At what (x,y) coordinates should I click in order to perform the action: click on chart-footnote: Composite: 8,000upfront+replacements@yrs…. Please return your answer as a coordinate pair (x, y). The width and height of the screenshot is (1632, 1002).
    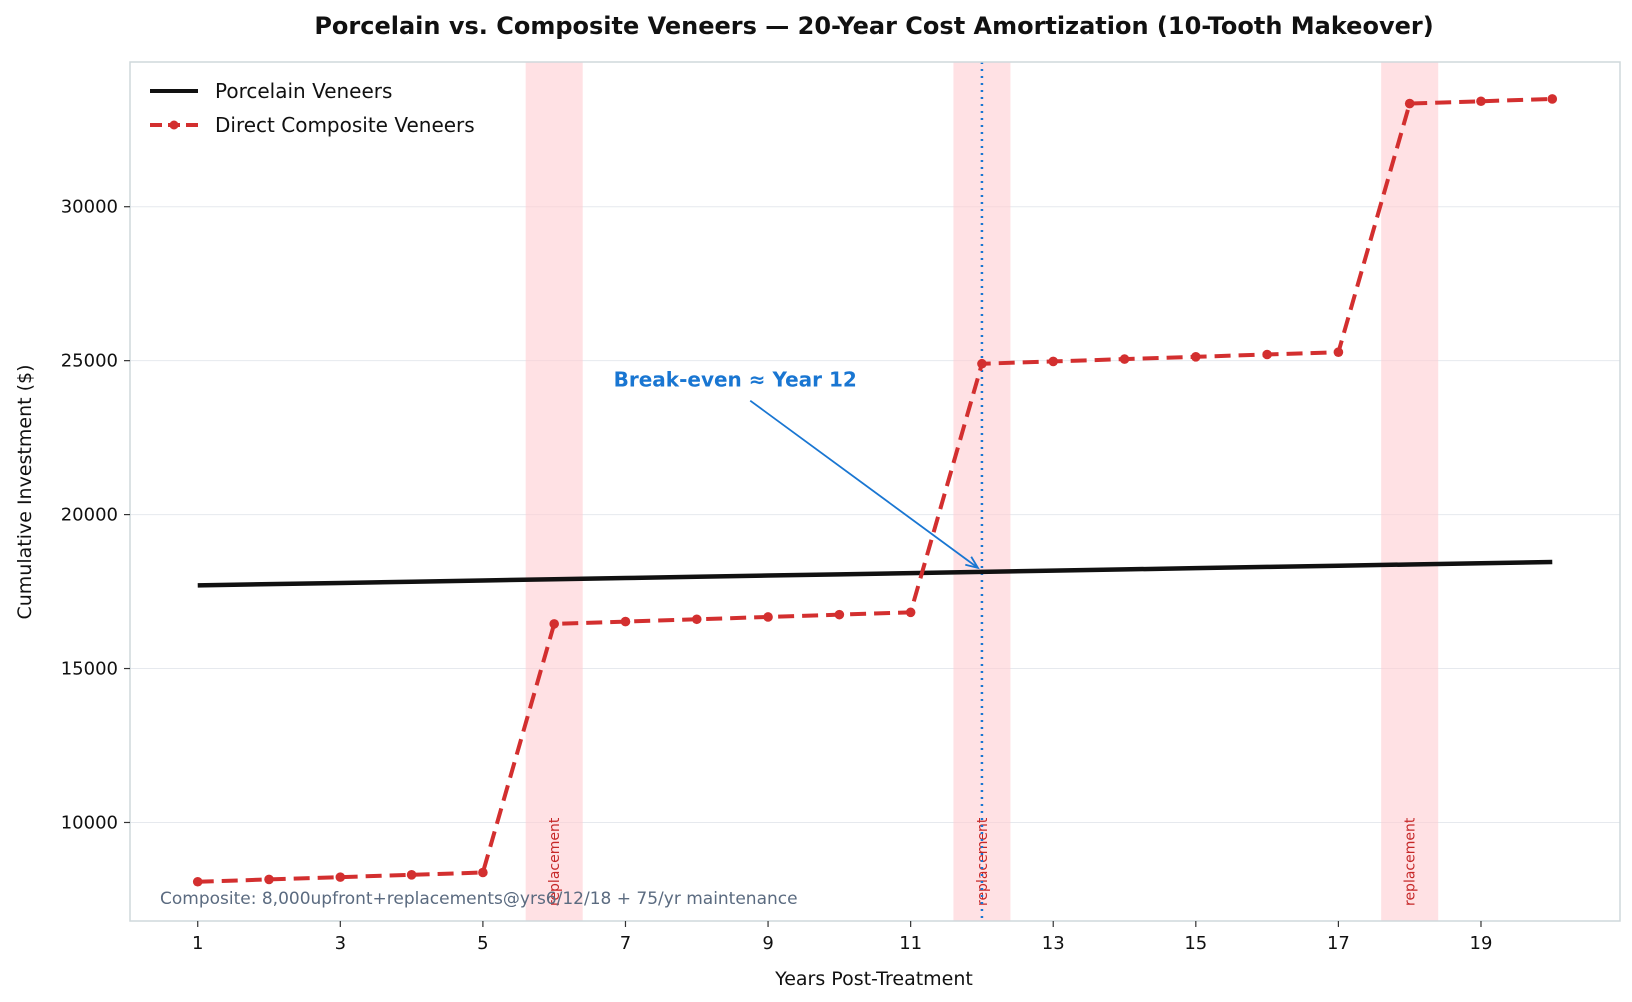
    Looking at the image, I should click on (479, 899).